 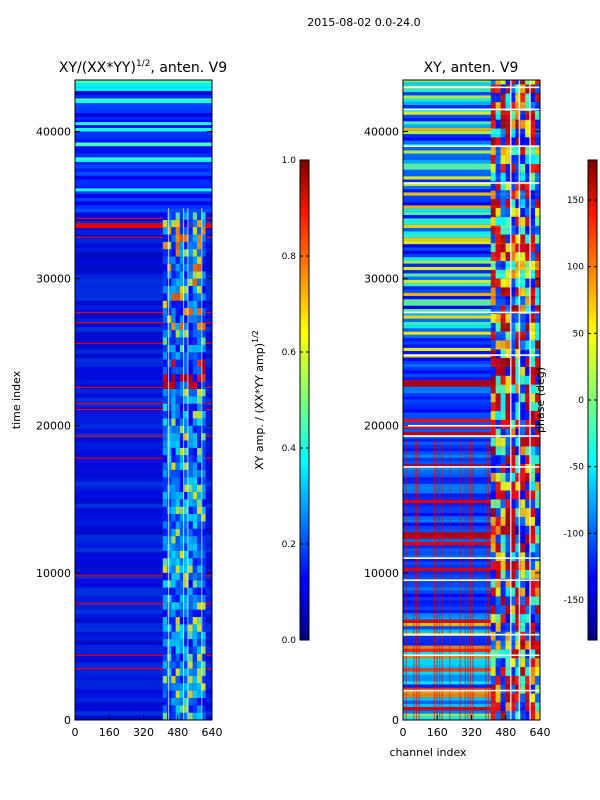 What do you see at coordinates (437, 732) in the screenshot?
I see `right-xtick-label: 160` at bounding box center [437, 732].